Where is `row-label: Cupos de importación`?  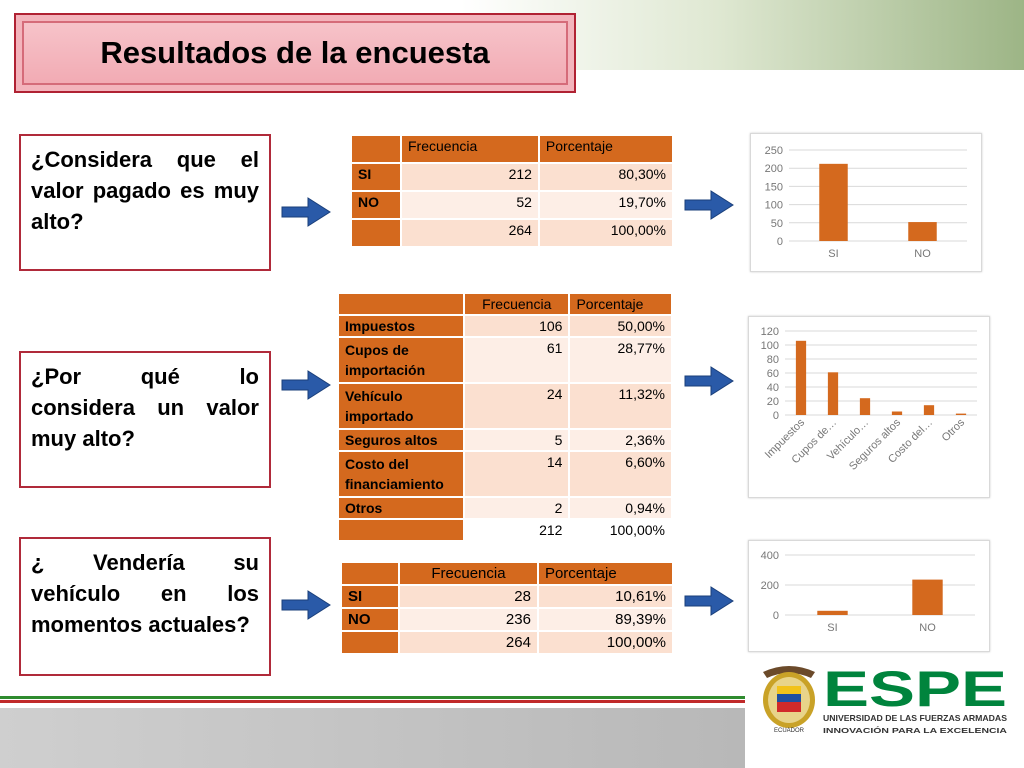
row-label: Cupos de importación is located at coordinates (401, 360).